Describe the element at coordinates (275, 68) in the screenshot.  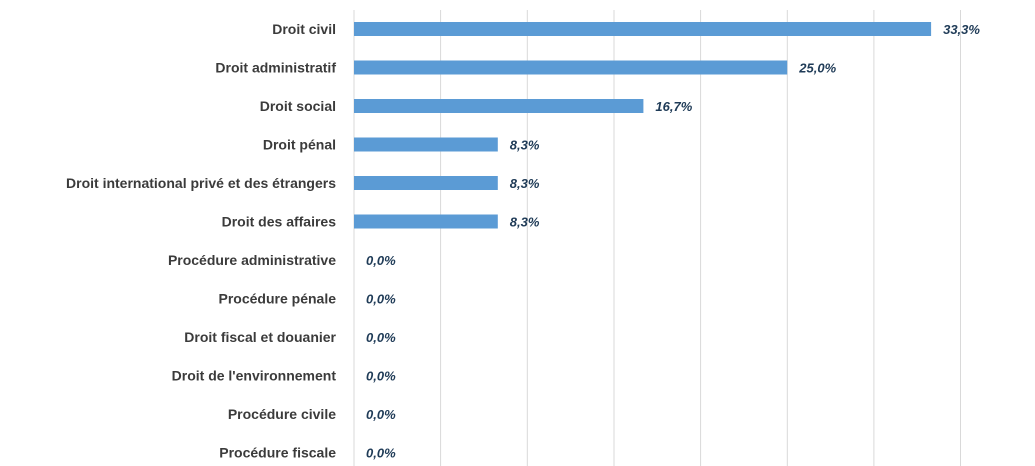
I see `category-label: Droit administratif` at that location.